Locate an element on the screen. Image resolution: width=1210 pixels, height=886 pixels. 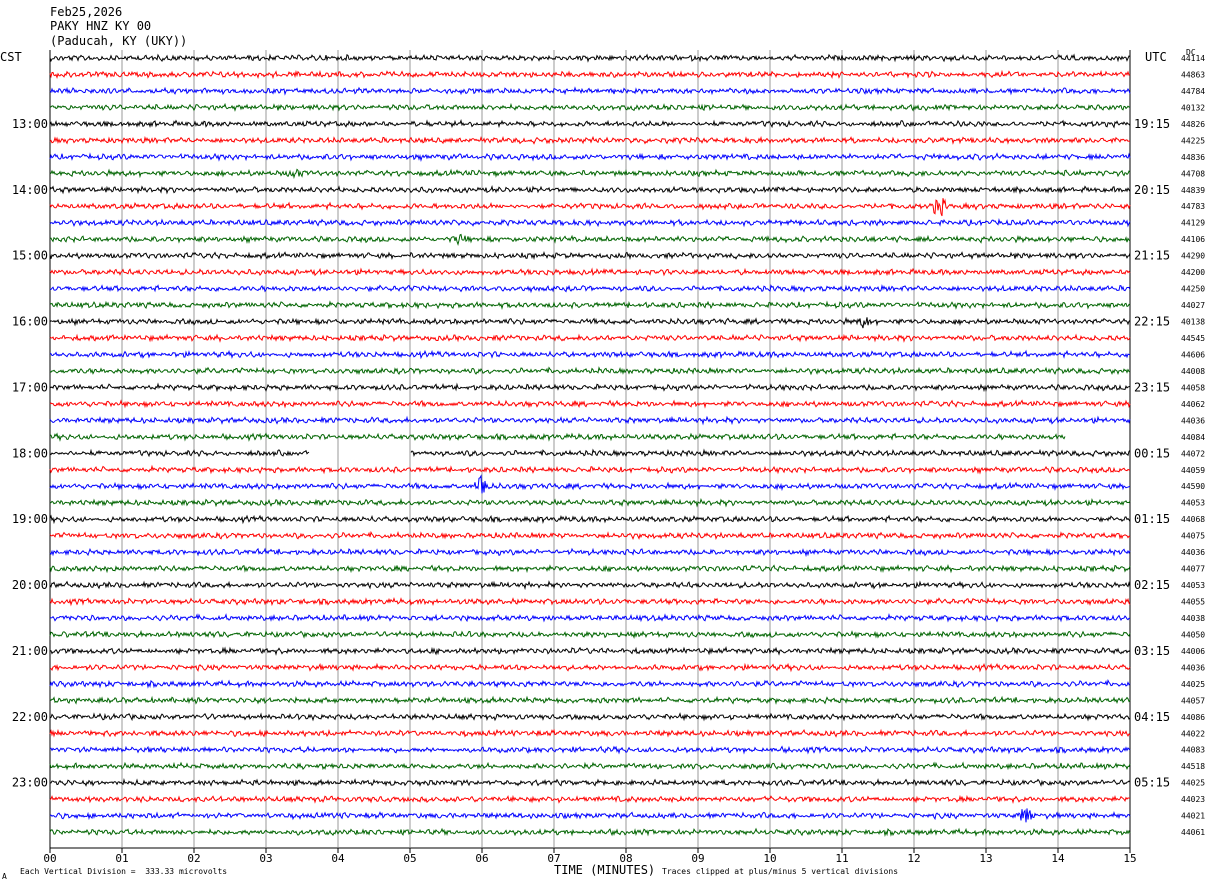
dc-offset-label: 44518 is located at coordinates (1193, 766).